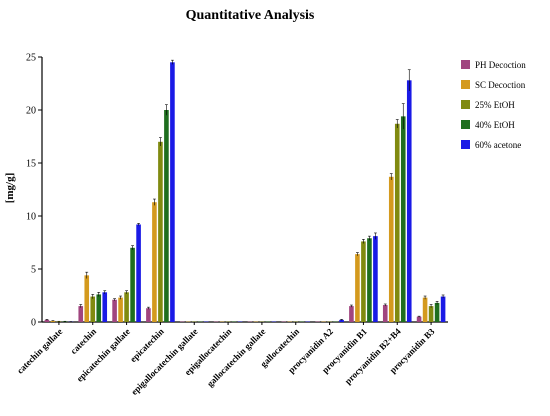 The height and width of the screenshot is (416, 550). What do you see at coordinates (419, 319) in the screenshot?
I see `bar-ph-decoction-procyanidin-b3` at bounding box center [419, 319].